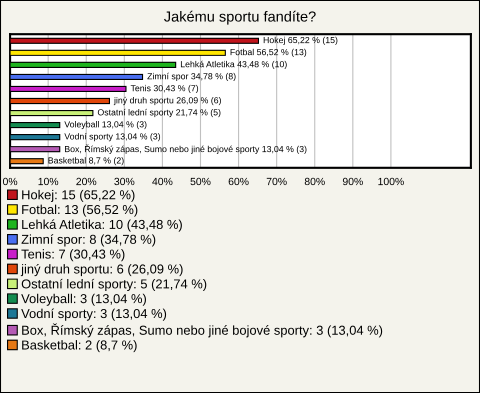  What do you see at coordinates (79, 346) in the screenshot?
I see `legend-label: Basketbal: 2 (8,7 %)` at bounding box center [79, 346].